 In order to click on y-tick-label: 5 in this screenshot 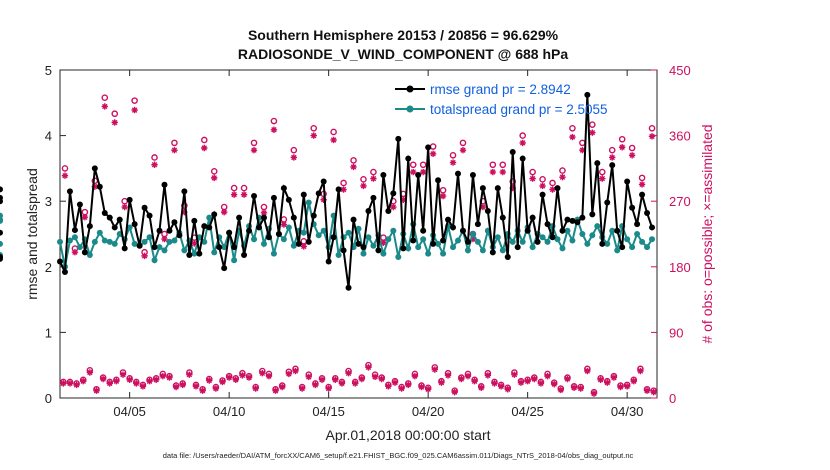, I will do `click(48, 70)`.